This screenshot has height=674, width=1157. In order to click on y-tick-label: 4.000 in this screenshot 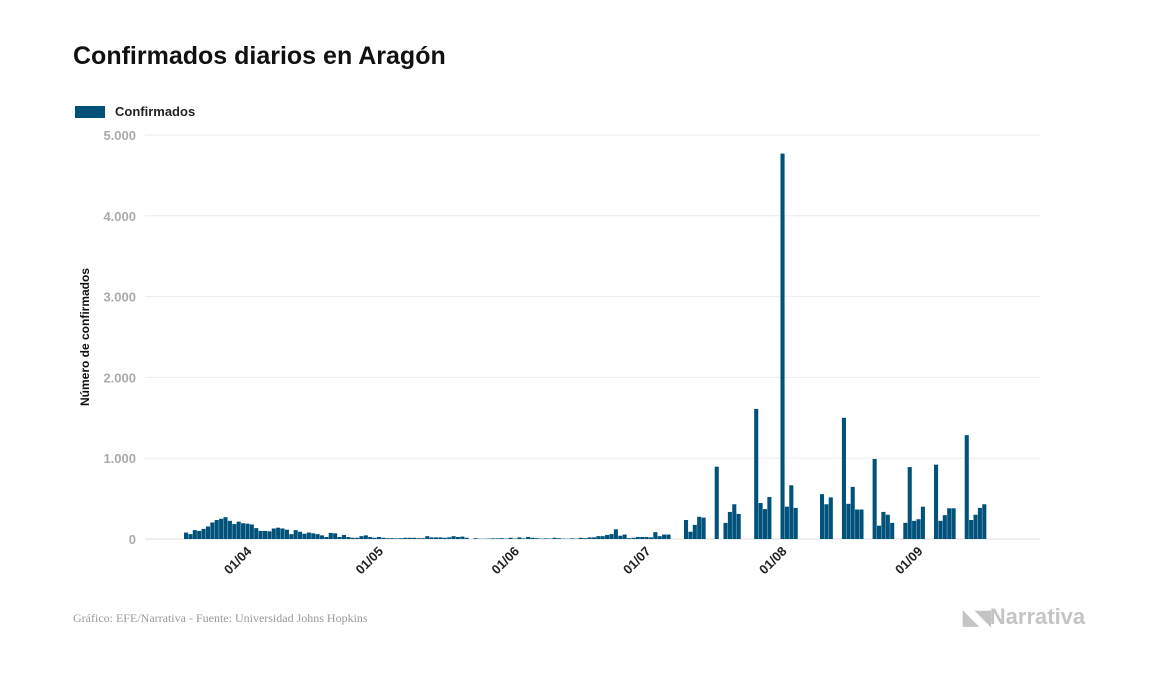, I will do `click(119, 216)`.